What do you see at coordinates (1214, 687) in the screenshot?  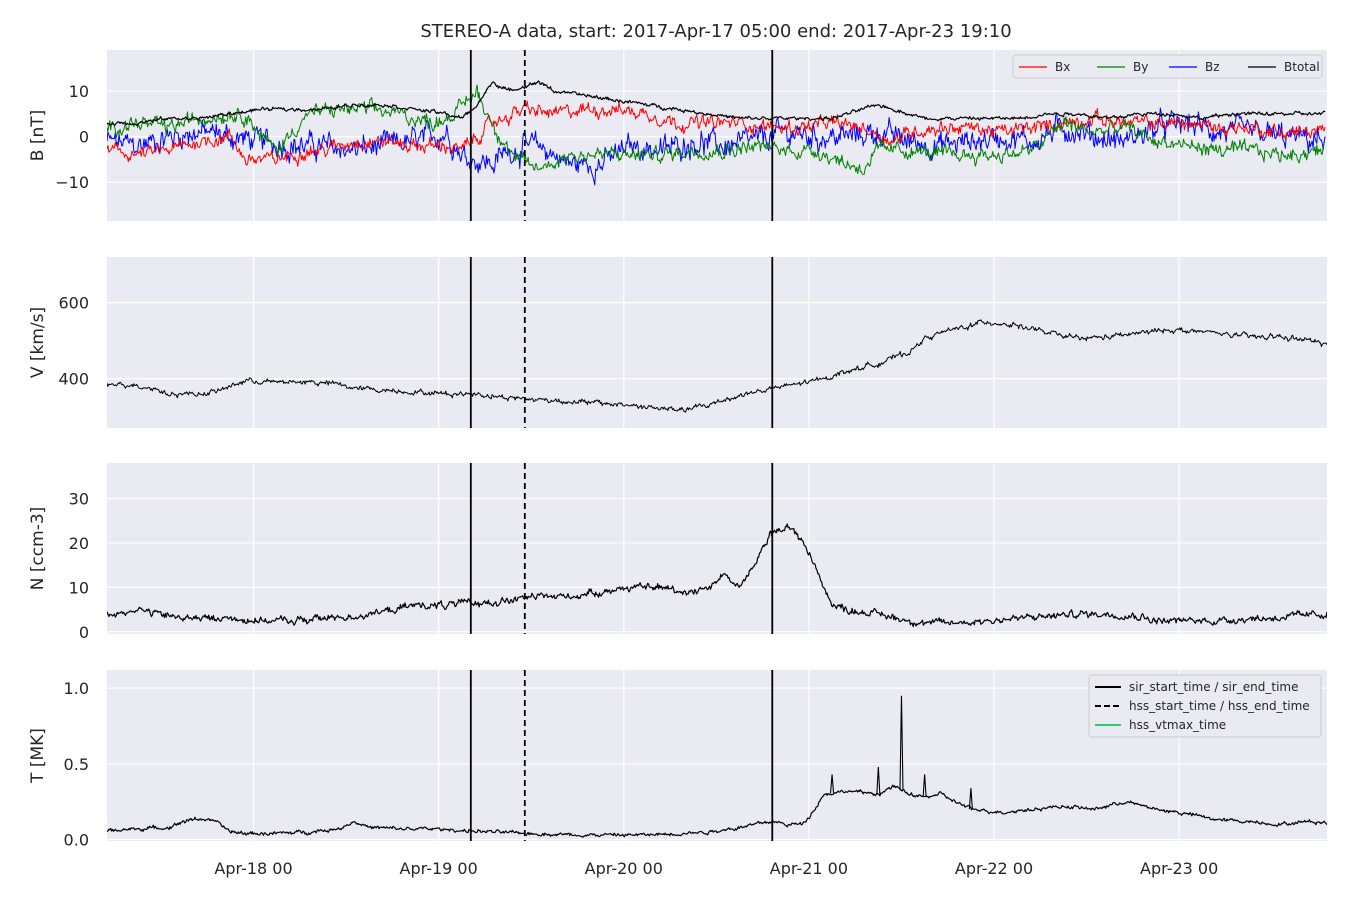 I see `legend-label: sir_start_time / sir_end_time` at bounding box center [1214, 687].